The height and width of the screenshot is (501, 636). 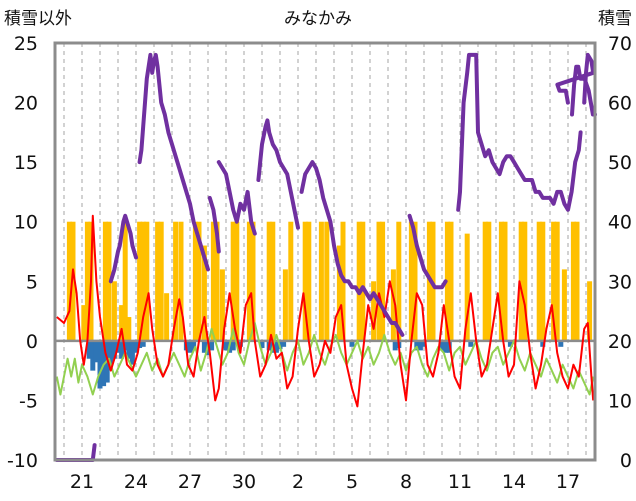 I want to click on left-tick-label: 25, so click(x=26, y=44).